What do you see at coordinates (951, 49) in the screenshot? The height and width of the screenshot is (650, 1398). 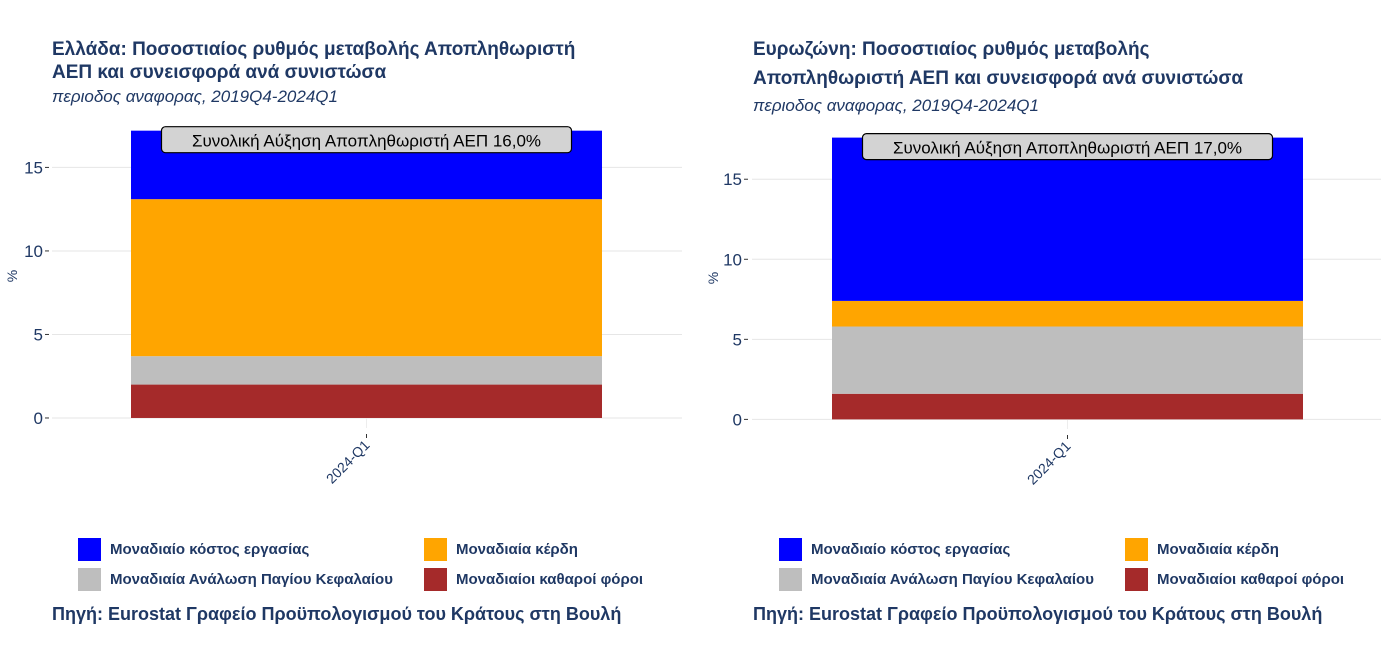 I see `chart-title-line1: Ευρωζώνη: Ποσοστιαίος ρυθμός μεταβολής` at bounding box center [951, 49].